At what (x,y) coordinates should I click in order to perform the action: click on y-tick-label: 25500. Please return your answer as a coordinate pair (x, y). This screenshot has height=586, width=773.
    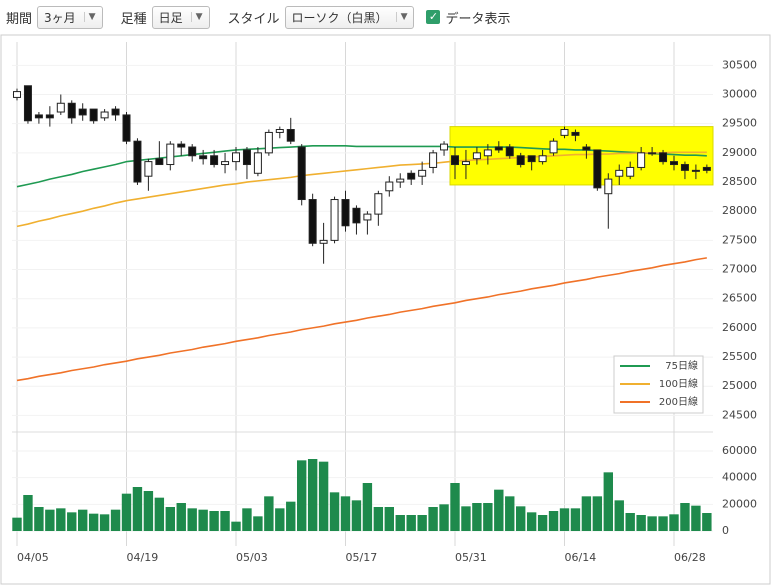
    Looking at the image, I should click on (739, 356).